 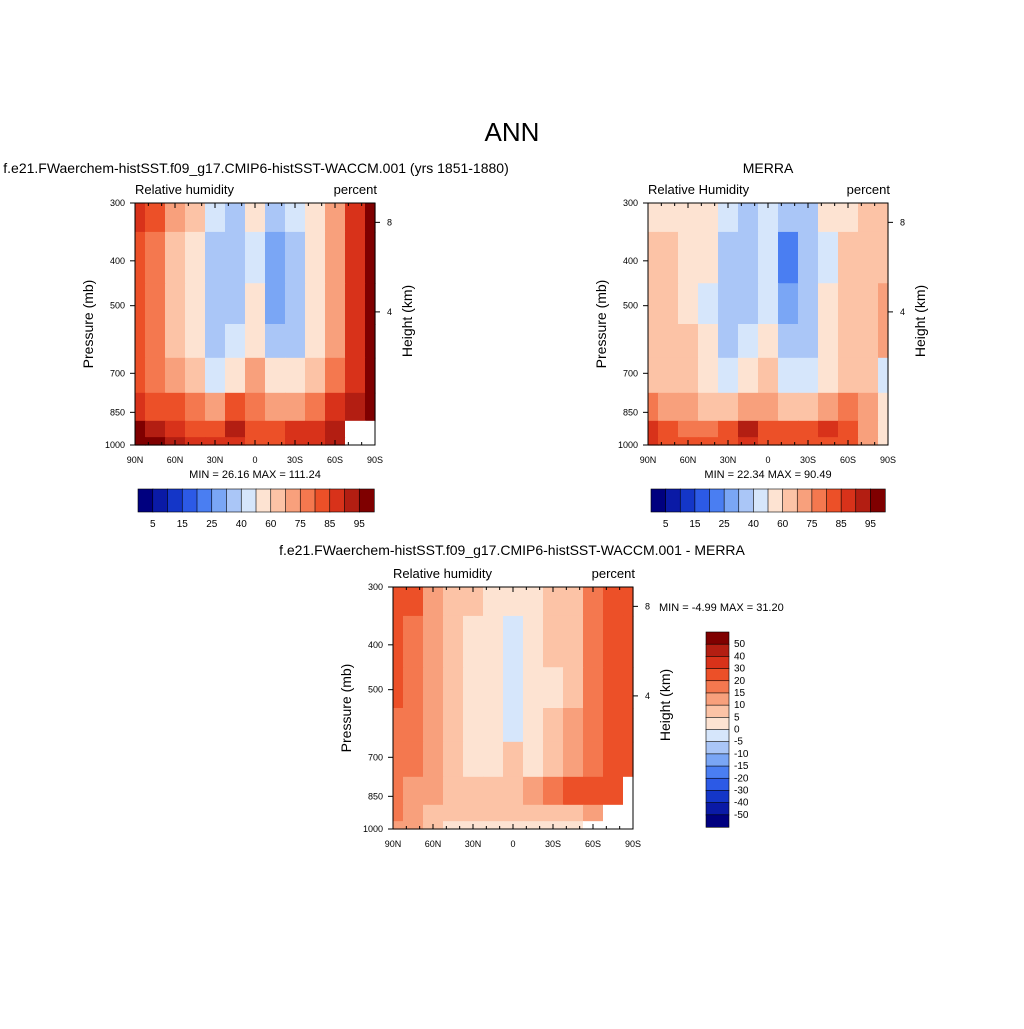 I want to click on y-tick-label: 850, so click(x=630, y=412).